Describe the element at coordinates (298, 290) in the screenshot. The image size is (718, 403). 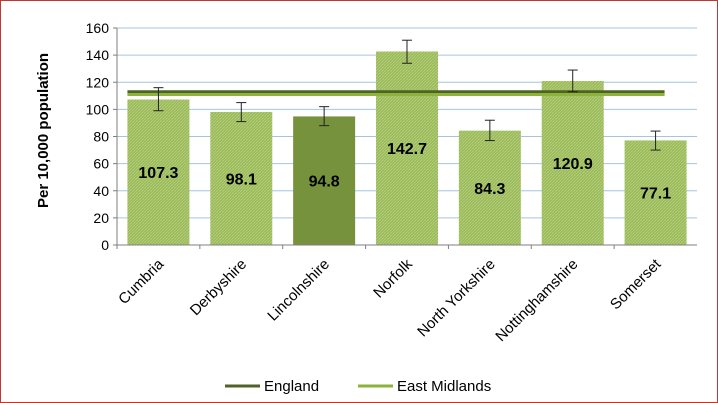
I see `category-label-lincolnshire: Lincolnshire` at that location.